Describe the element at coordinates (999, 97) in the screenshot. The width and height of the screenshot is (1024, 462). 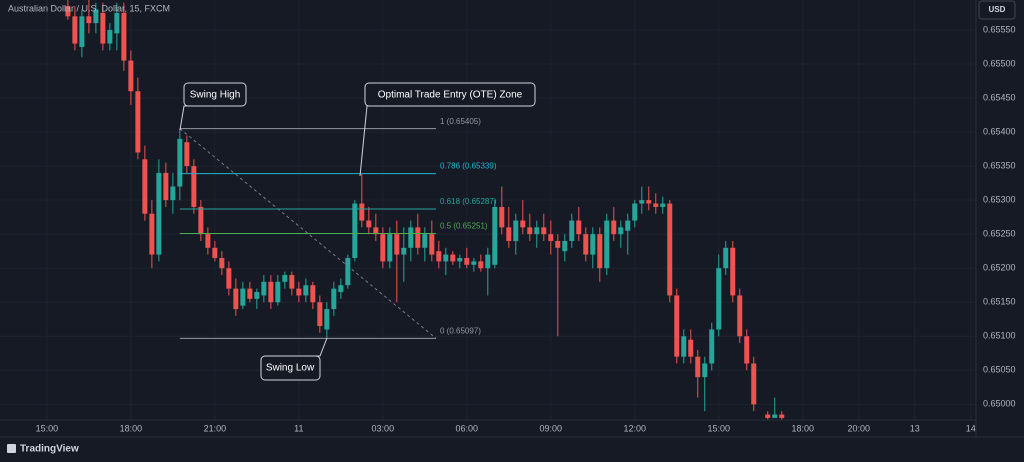
I see `y-tick-label: 0.65450` at that location.